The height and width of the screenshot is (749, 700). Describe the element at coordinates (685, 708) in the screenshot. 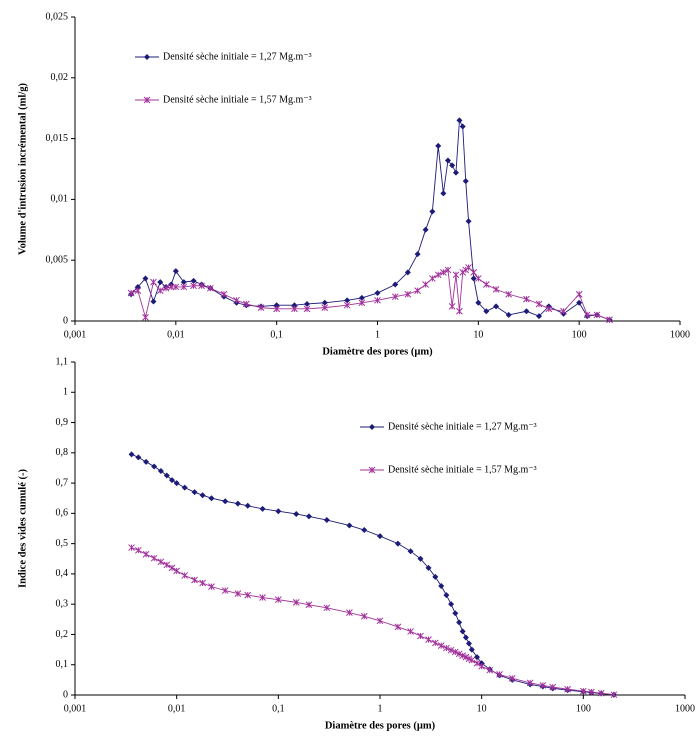

I see `x-tick-label: 1000` at that location.